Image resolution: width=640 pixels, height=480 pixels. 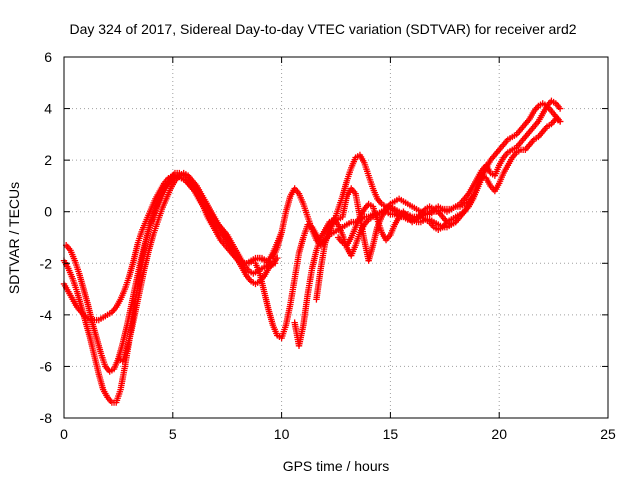 What do you see at coordinates (46, 315) in the screenshot?
I see `y-tick-label: -4` at bounding box center [46, 315].